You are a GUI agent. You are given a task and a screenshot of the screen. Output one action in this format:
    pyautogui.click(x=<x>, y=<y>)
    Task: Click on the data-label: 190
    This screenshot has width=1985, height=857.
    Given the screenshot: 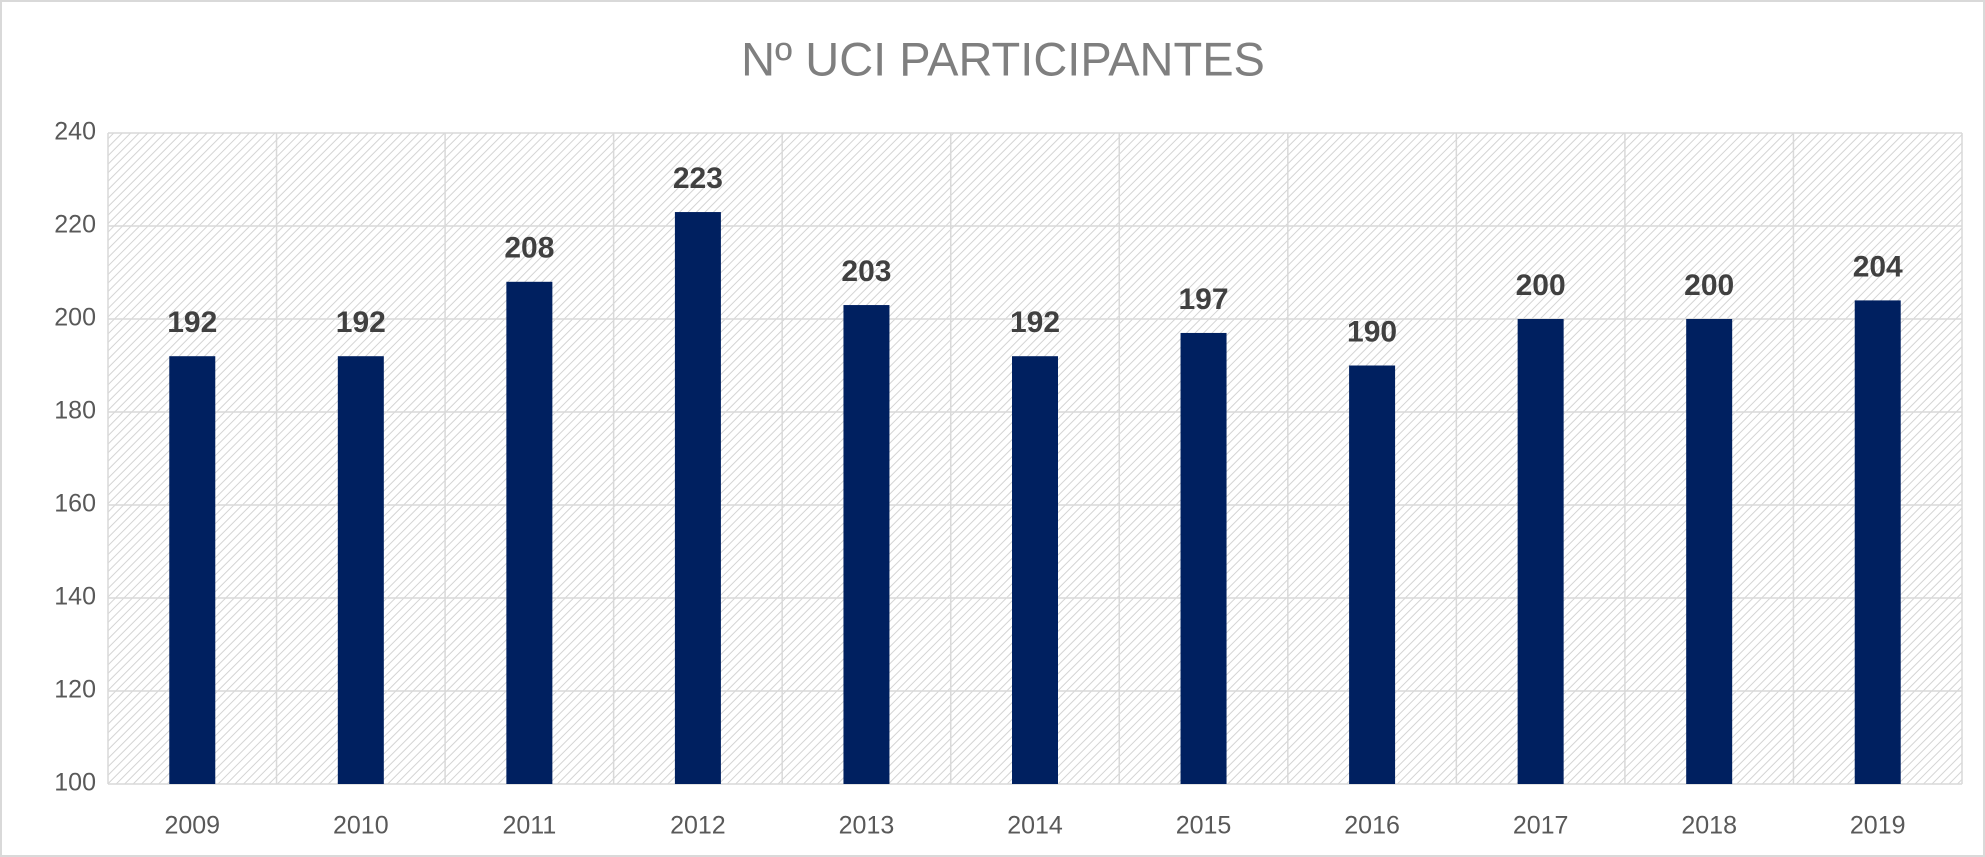 What is the action you would take?
    pyautogui.click(x=1372, y=331)
    